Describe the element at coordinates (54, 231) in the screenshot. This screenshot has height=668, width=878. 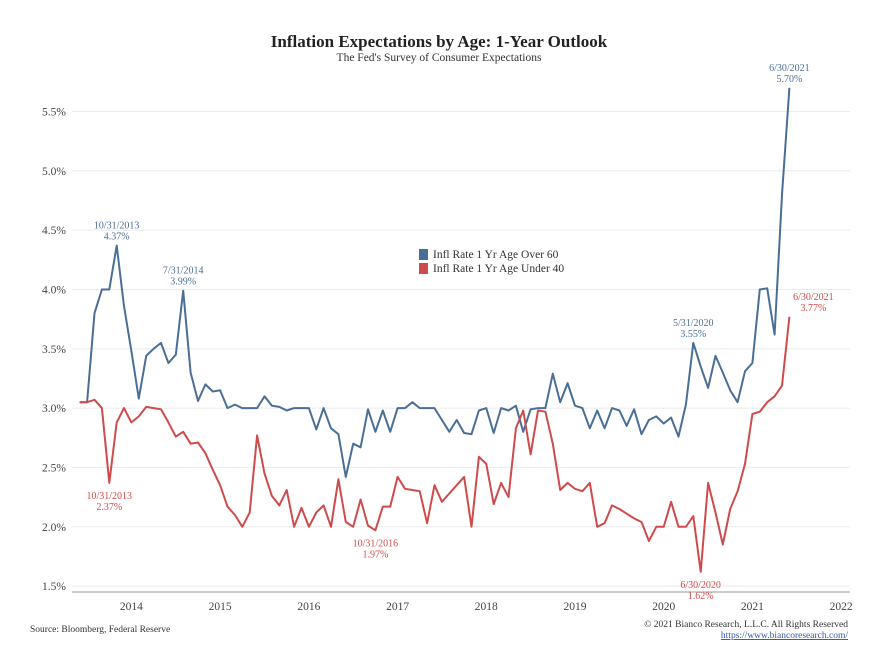
I see `y-tick-label: 4.5%` at that location.